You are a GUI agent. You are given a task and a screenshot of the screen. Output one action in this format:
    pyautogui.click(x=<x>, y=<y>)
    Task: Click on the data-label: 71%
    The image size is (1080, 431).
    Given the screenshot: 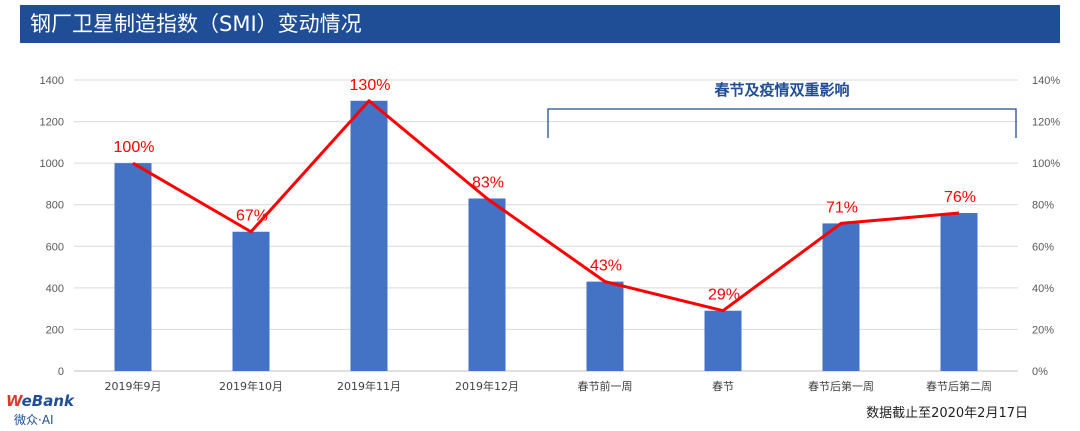 What is the action you would take?
    pyautogui.click(x=842, y=207)
    